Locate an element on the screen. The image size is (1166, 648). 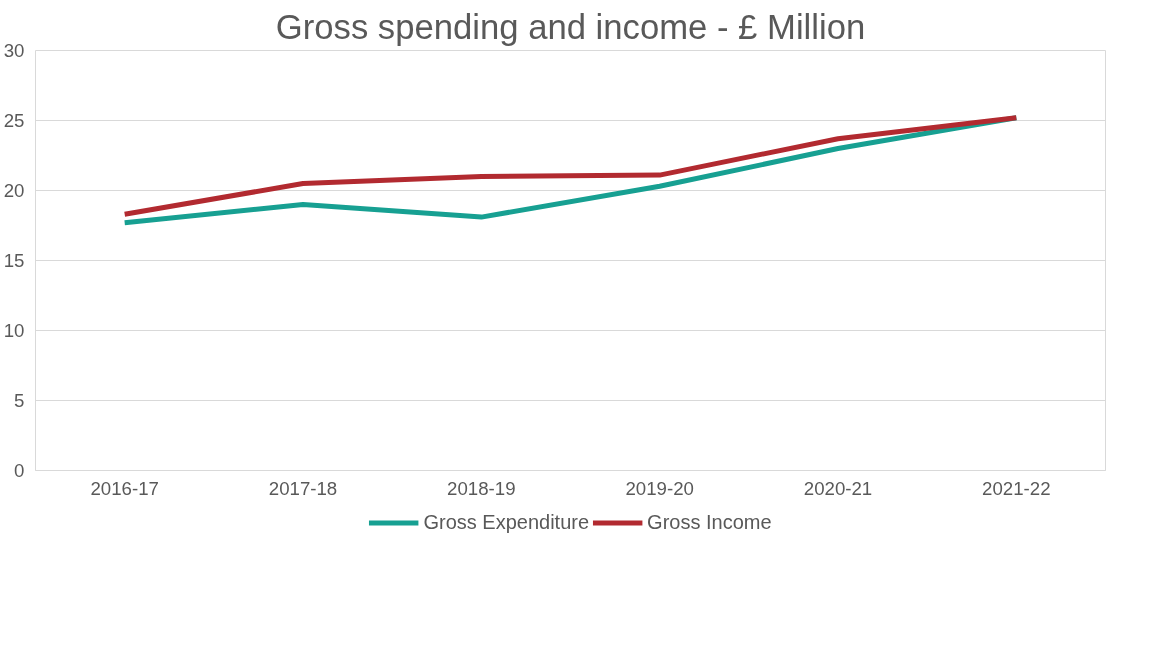
chart-title: Gross spending and income - £ Million is located at coordinates (570, 26).